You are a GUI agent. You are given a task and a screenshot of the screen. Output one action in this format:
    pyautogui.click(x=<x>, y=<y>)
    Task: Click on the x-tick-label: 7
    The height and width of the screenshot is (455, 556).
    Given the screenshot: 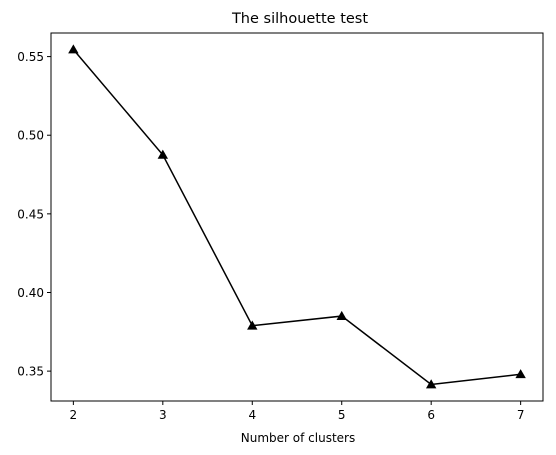 What is the action you would take?
    pyautogui.click(x=521, y=415)
    